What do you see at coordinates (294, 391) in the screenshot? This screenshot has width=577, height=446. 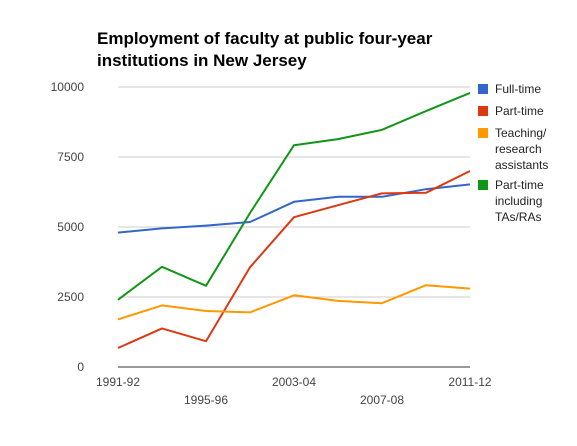 I see `x-axis-tick-labels: 1991-92 1995-96 2003-04 2007-08 2011-12` at bounding box center [294, 391].